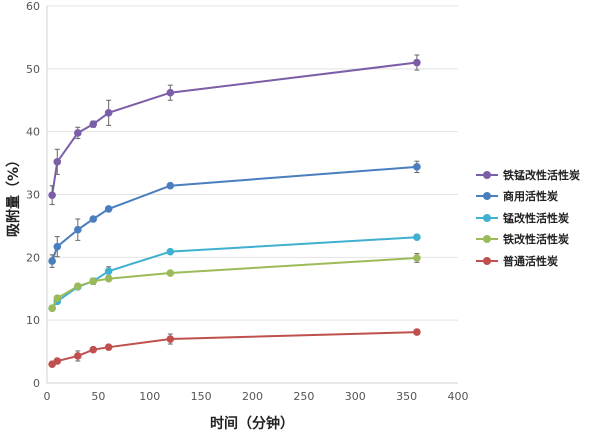  Describe the element at coordinates (541, 175) in the screenshot. I see `legend-label: 铁锰改性活性炭` at that location.